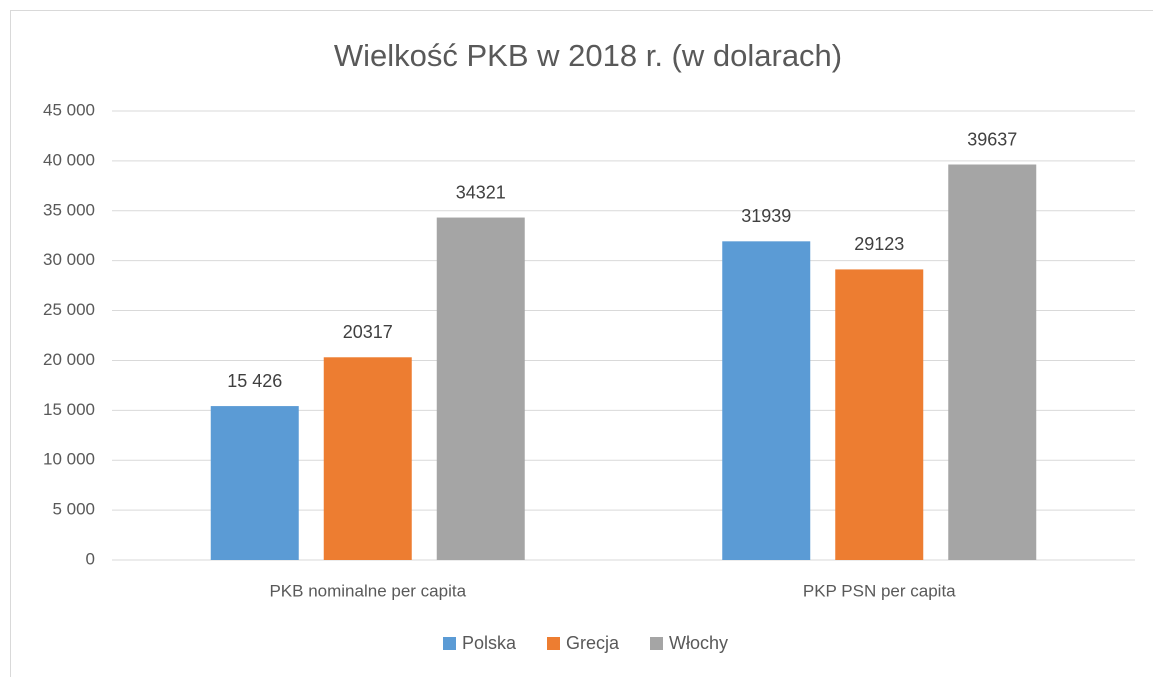 The width and height of the screenshot is (1153, 677). What do you see at coordinates (69, 309) in the screenshot?
I see `y-tick-label: 25 000` at bounding box center [69, 309].